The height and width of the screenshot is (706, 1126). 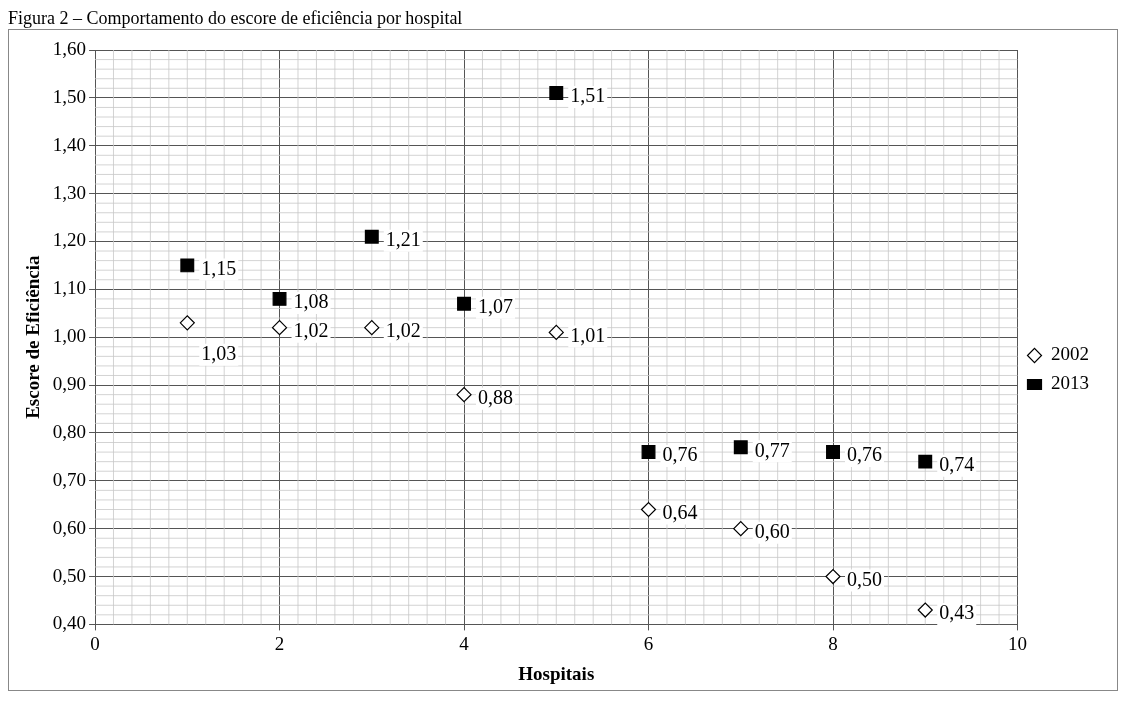 What do you see at coordinates (1017, 643) in the screenshot?
I see `x-tick-label: 10` at bounding box center [1017, 643].